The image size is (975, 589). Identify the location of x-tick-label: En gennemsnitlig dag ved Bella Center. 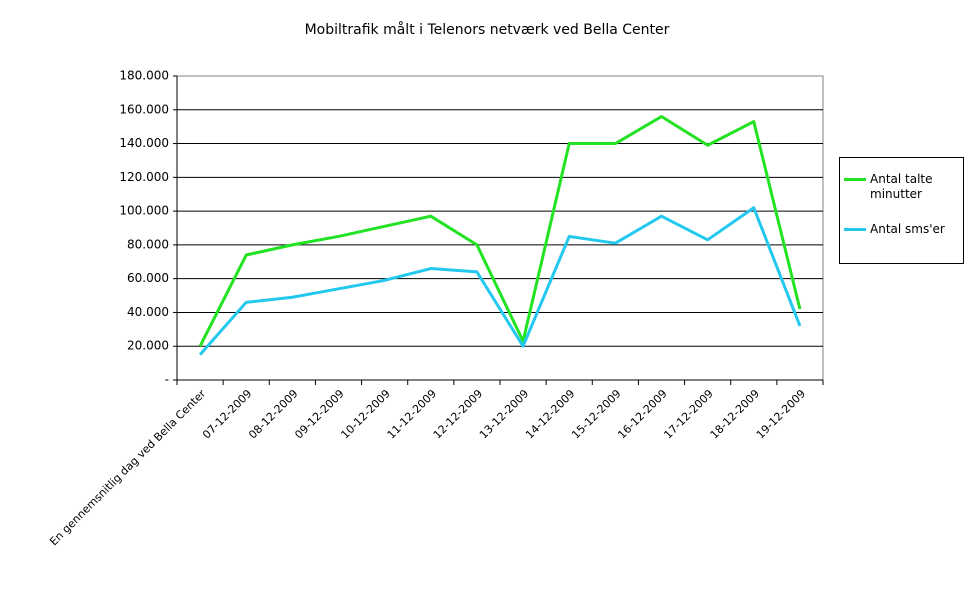
(127, 467).